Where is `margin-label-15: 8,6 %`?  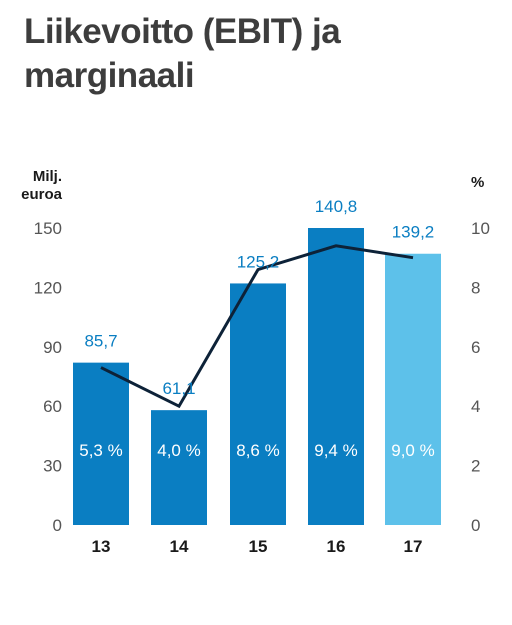 margin-label-15: 8,6 % is located at coordinates (257, 450).